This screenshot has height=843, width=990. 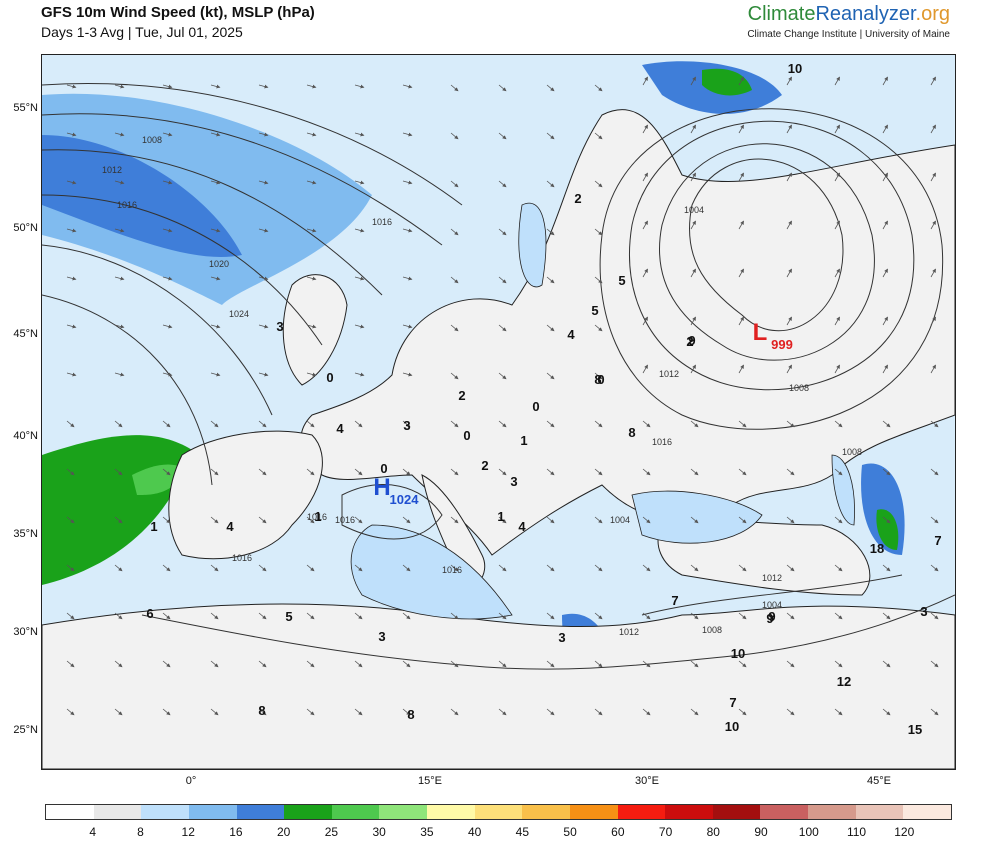 What do you see at coordinates (904, 832) in the screenshot?
I see `colorbar-tick: 120` at bounding box center [904, 832].